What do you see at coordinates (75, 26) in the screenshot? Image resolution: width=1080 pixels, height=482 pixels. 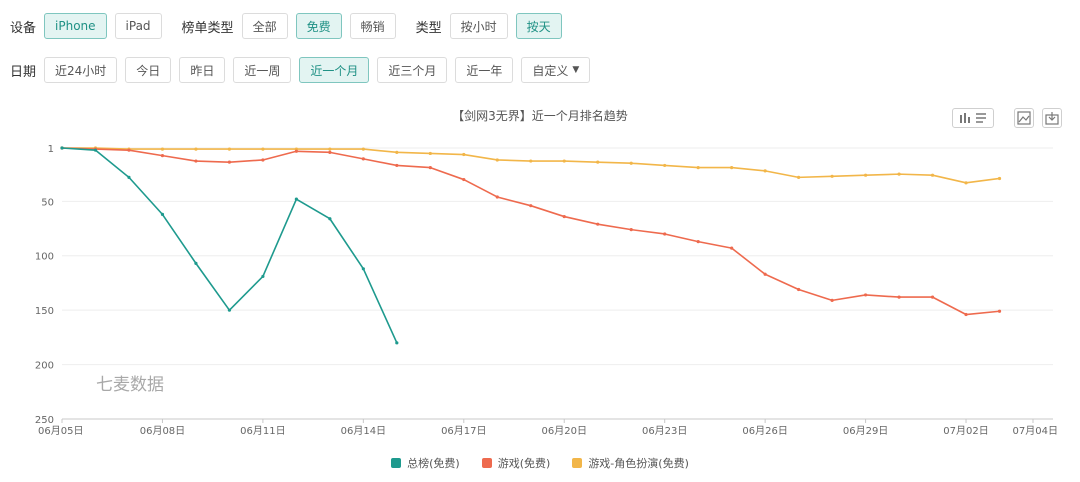 I see `device-iphone-button: iPhone` at bounding box center [75, 26].